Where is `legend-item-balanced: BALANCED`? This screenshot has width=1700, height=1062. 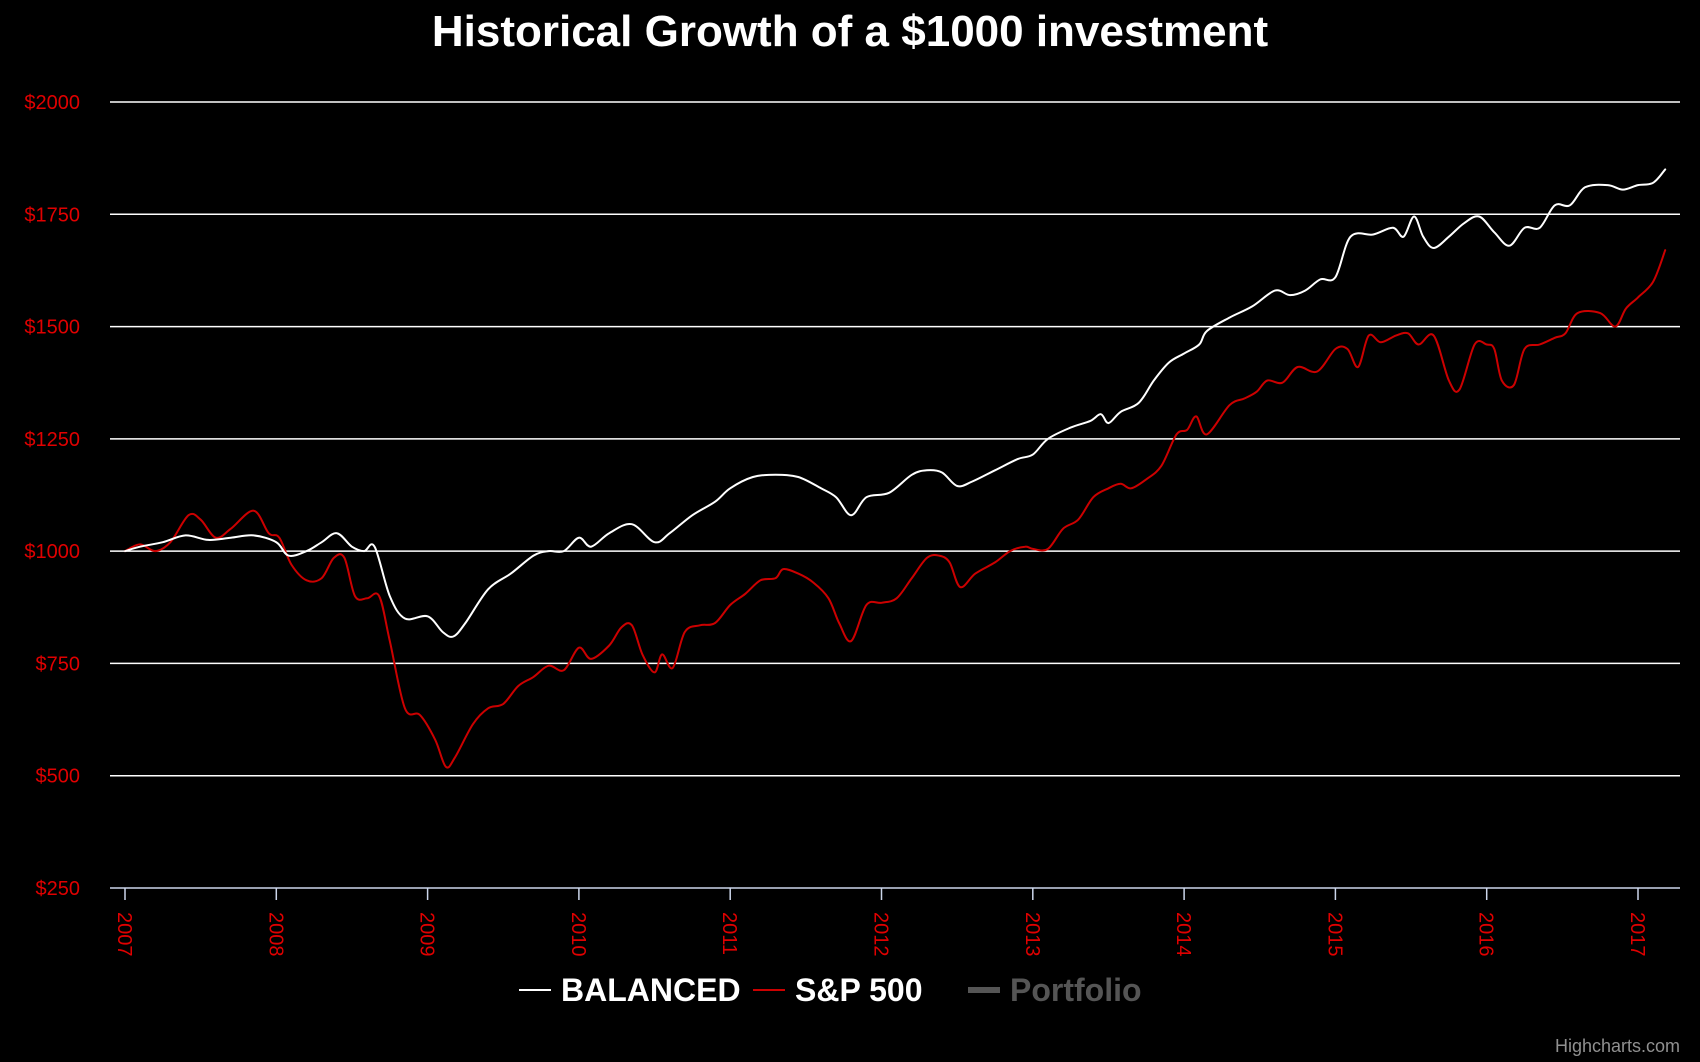
legend-item-balanced: BALANCED is located at coordinates (630, 990).